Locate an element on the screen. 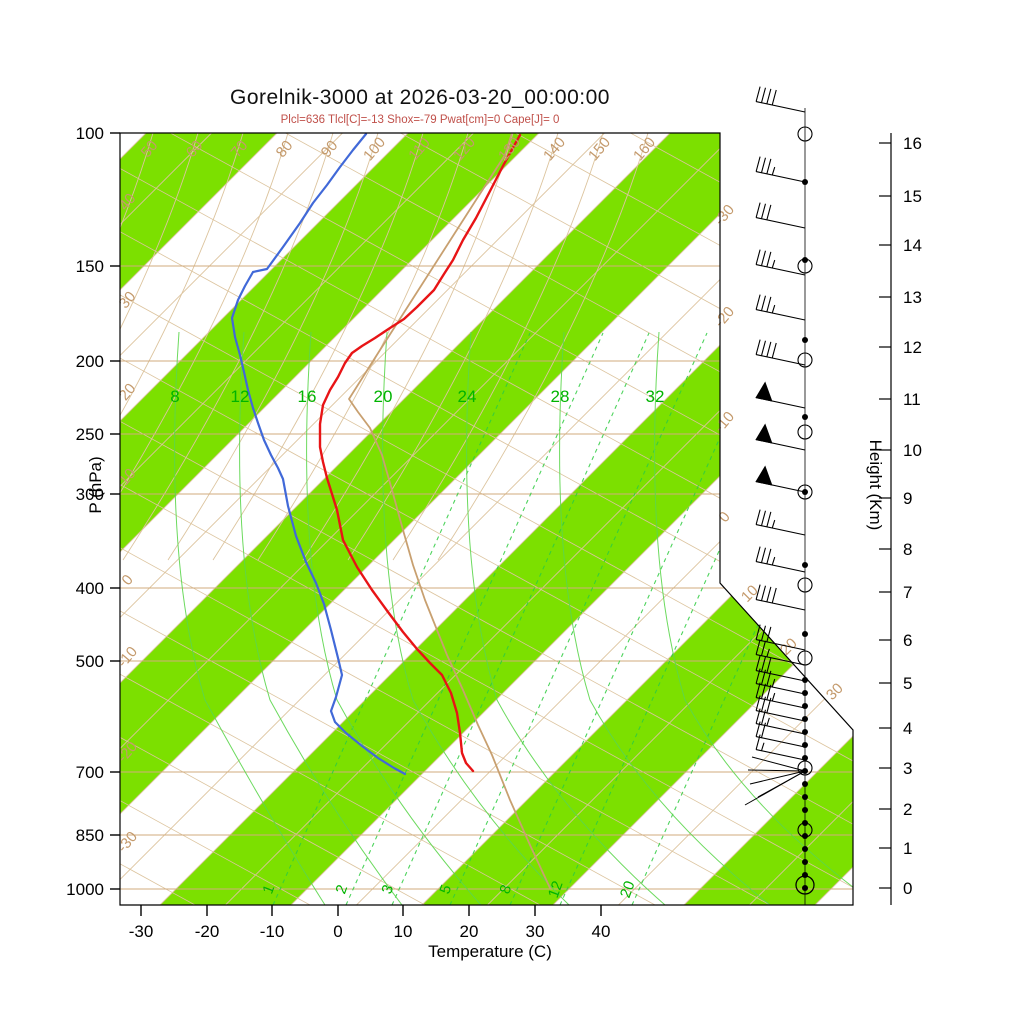  height-tick-label: 14 is located at coordinates (912, 245).